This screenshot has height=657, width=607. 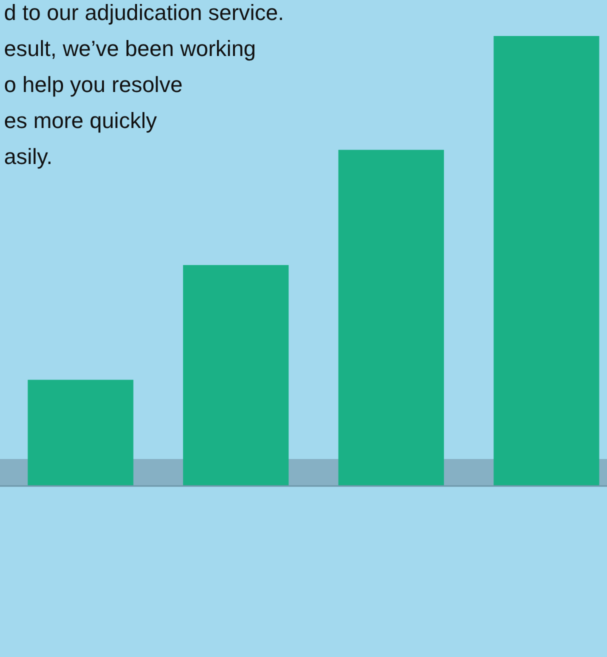 What do you see at coordinates (80, 120) in the screenshot?
I see `annotation: es more quickly` at bounding box center [80, 120].